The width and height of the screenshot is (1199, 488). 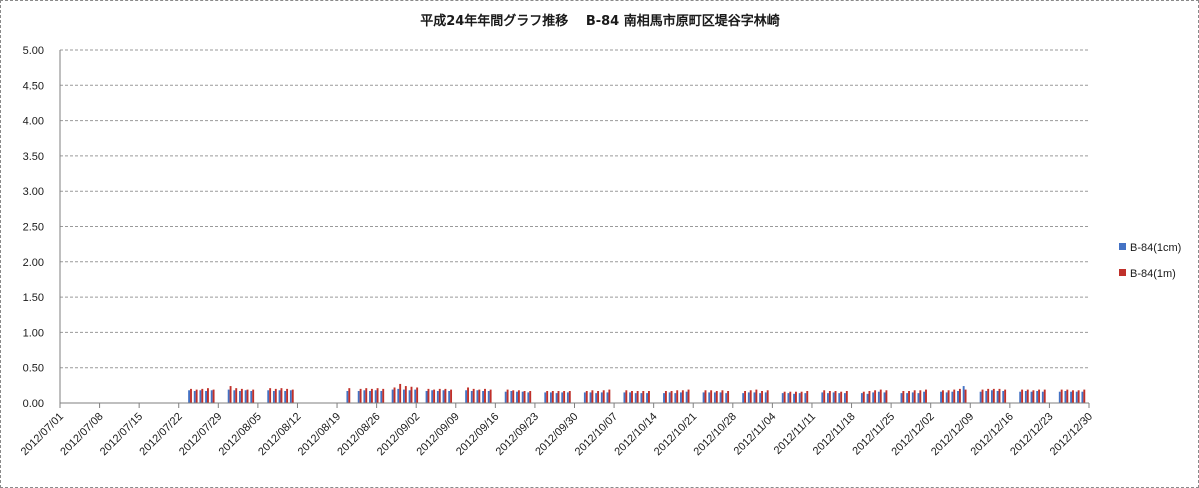 I want to click on legend: B-84(1cm) B-84(1m), so click(x=1150, y=261).